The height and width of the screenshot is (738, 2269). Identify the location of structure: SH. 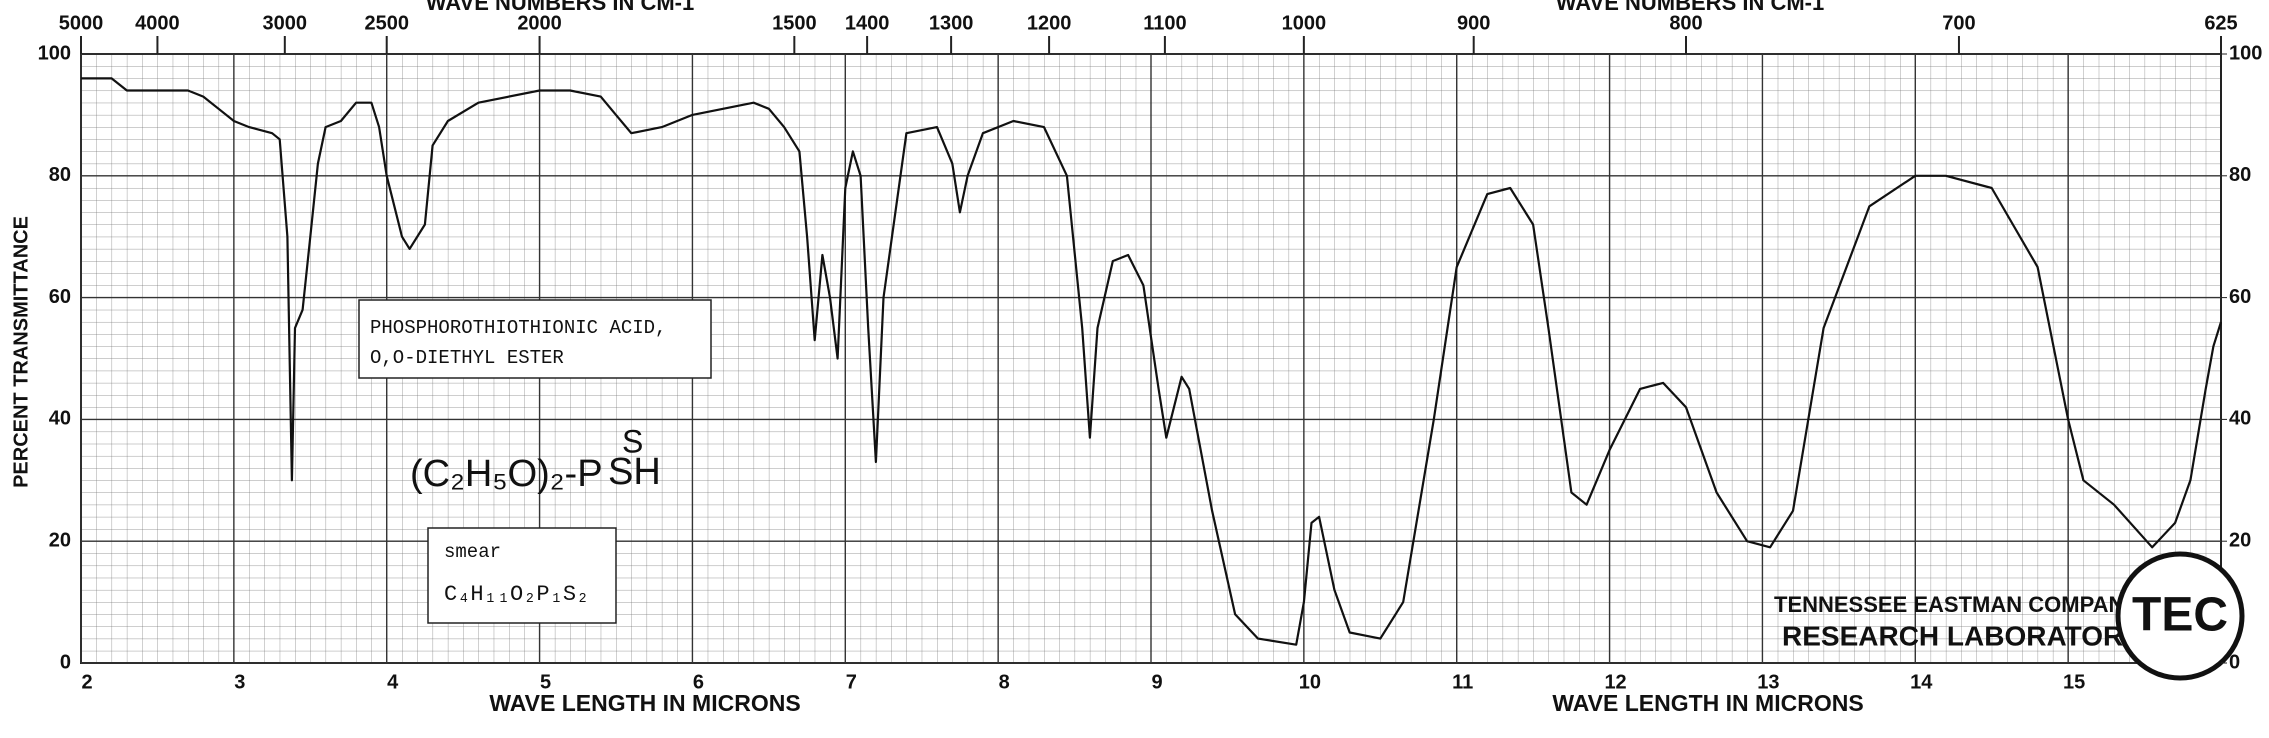
(634, 472).